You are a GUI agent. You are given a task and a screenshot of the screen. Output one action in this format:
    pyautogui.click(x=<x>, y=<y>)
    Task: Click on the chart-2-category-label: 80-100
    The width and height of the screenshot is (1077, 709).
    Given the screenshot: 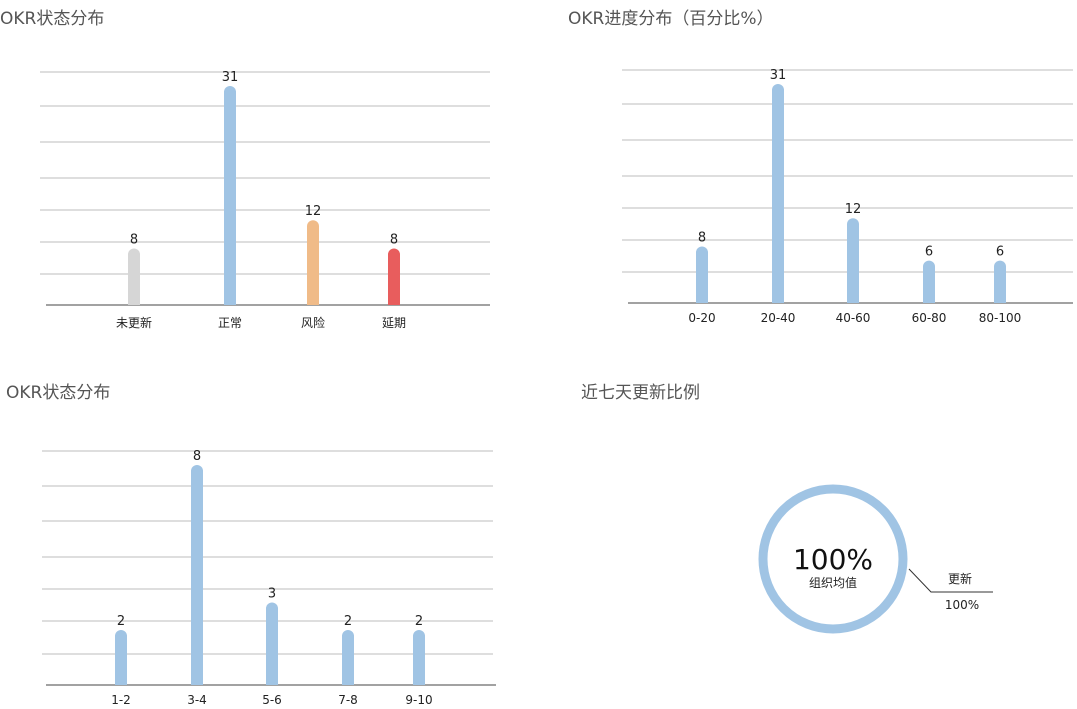 What is the action you would take?
    pyautogui.click(x=1000, y=318)
    